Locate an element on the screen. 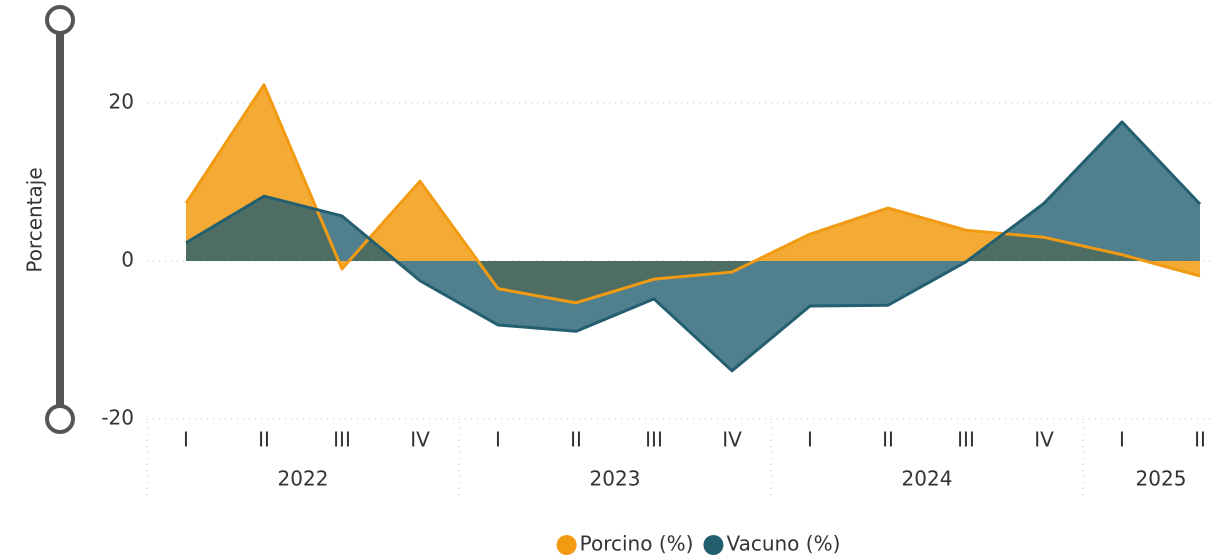 The height and width of the screenshot is (559, 1223). legend: Porcino (%) Vacuno (%) is located at coordinates (698, 544).